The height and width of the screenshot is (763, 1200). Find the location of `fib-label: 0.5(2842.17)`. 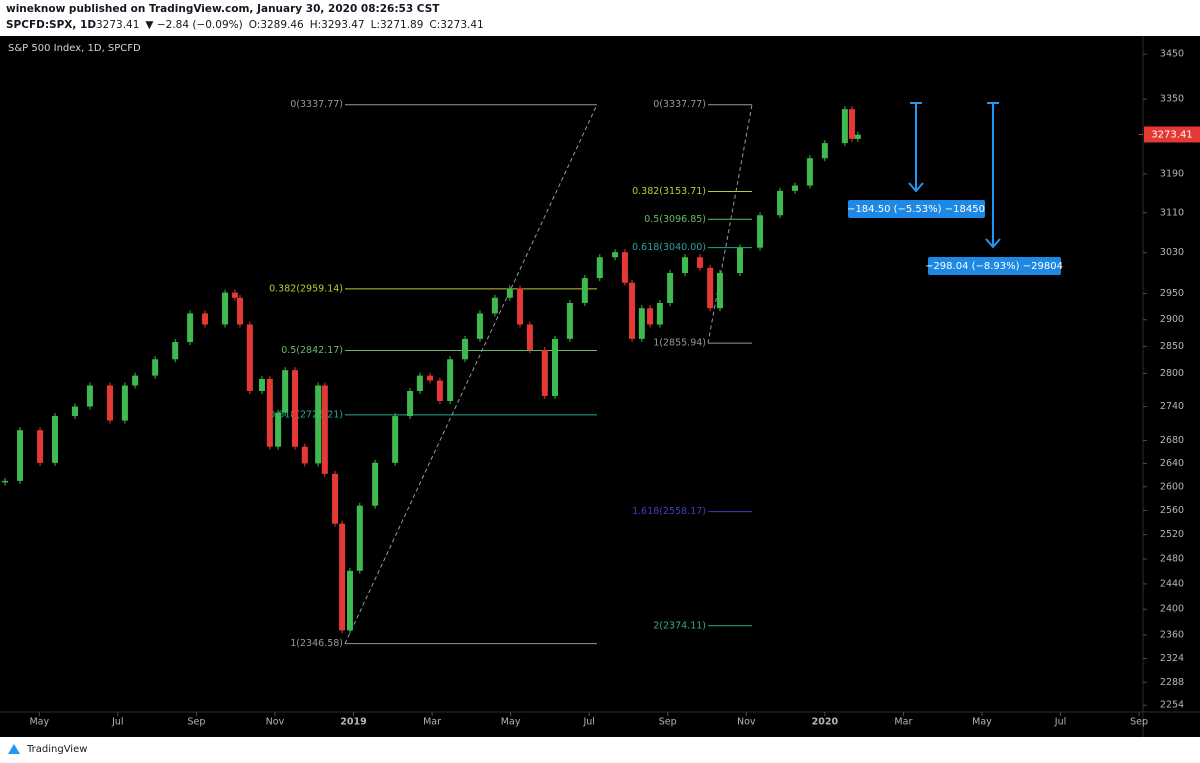

fib-label: 0.5(2842.17) is located at coordinates (312, 350).